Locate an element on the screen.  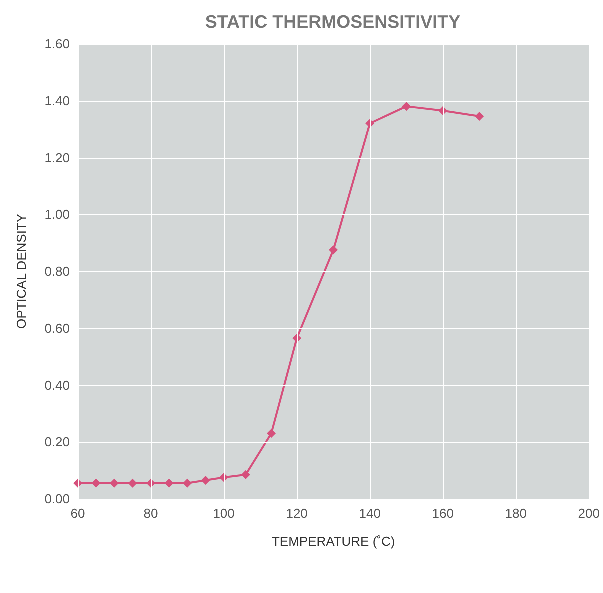
x-tick-label: 180 is located at coordinates (516, 513).